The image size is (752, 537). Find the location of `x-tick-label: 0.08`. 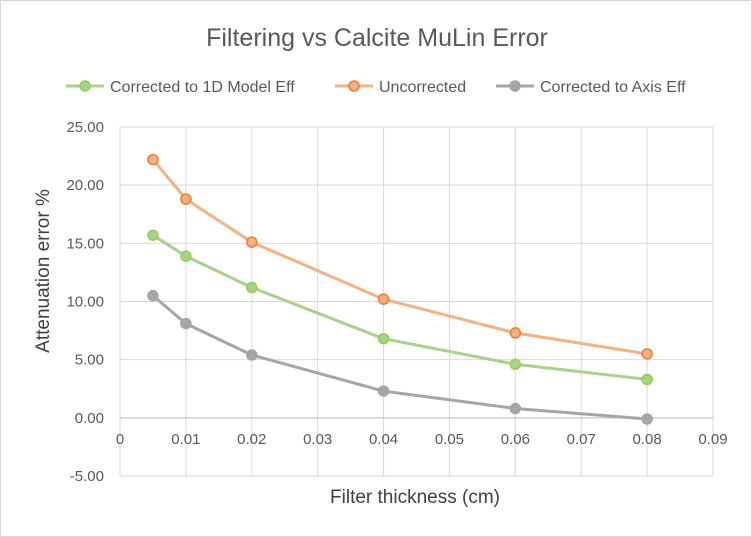

x-tick-label: 0.08 is located at coordinates (647, 439).